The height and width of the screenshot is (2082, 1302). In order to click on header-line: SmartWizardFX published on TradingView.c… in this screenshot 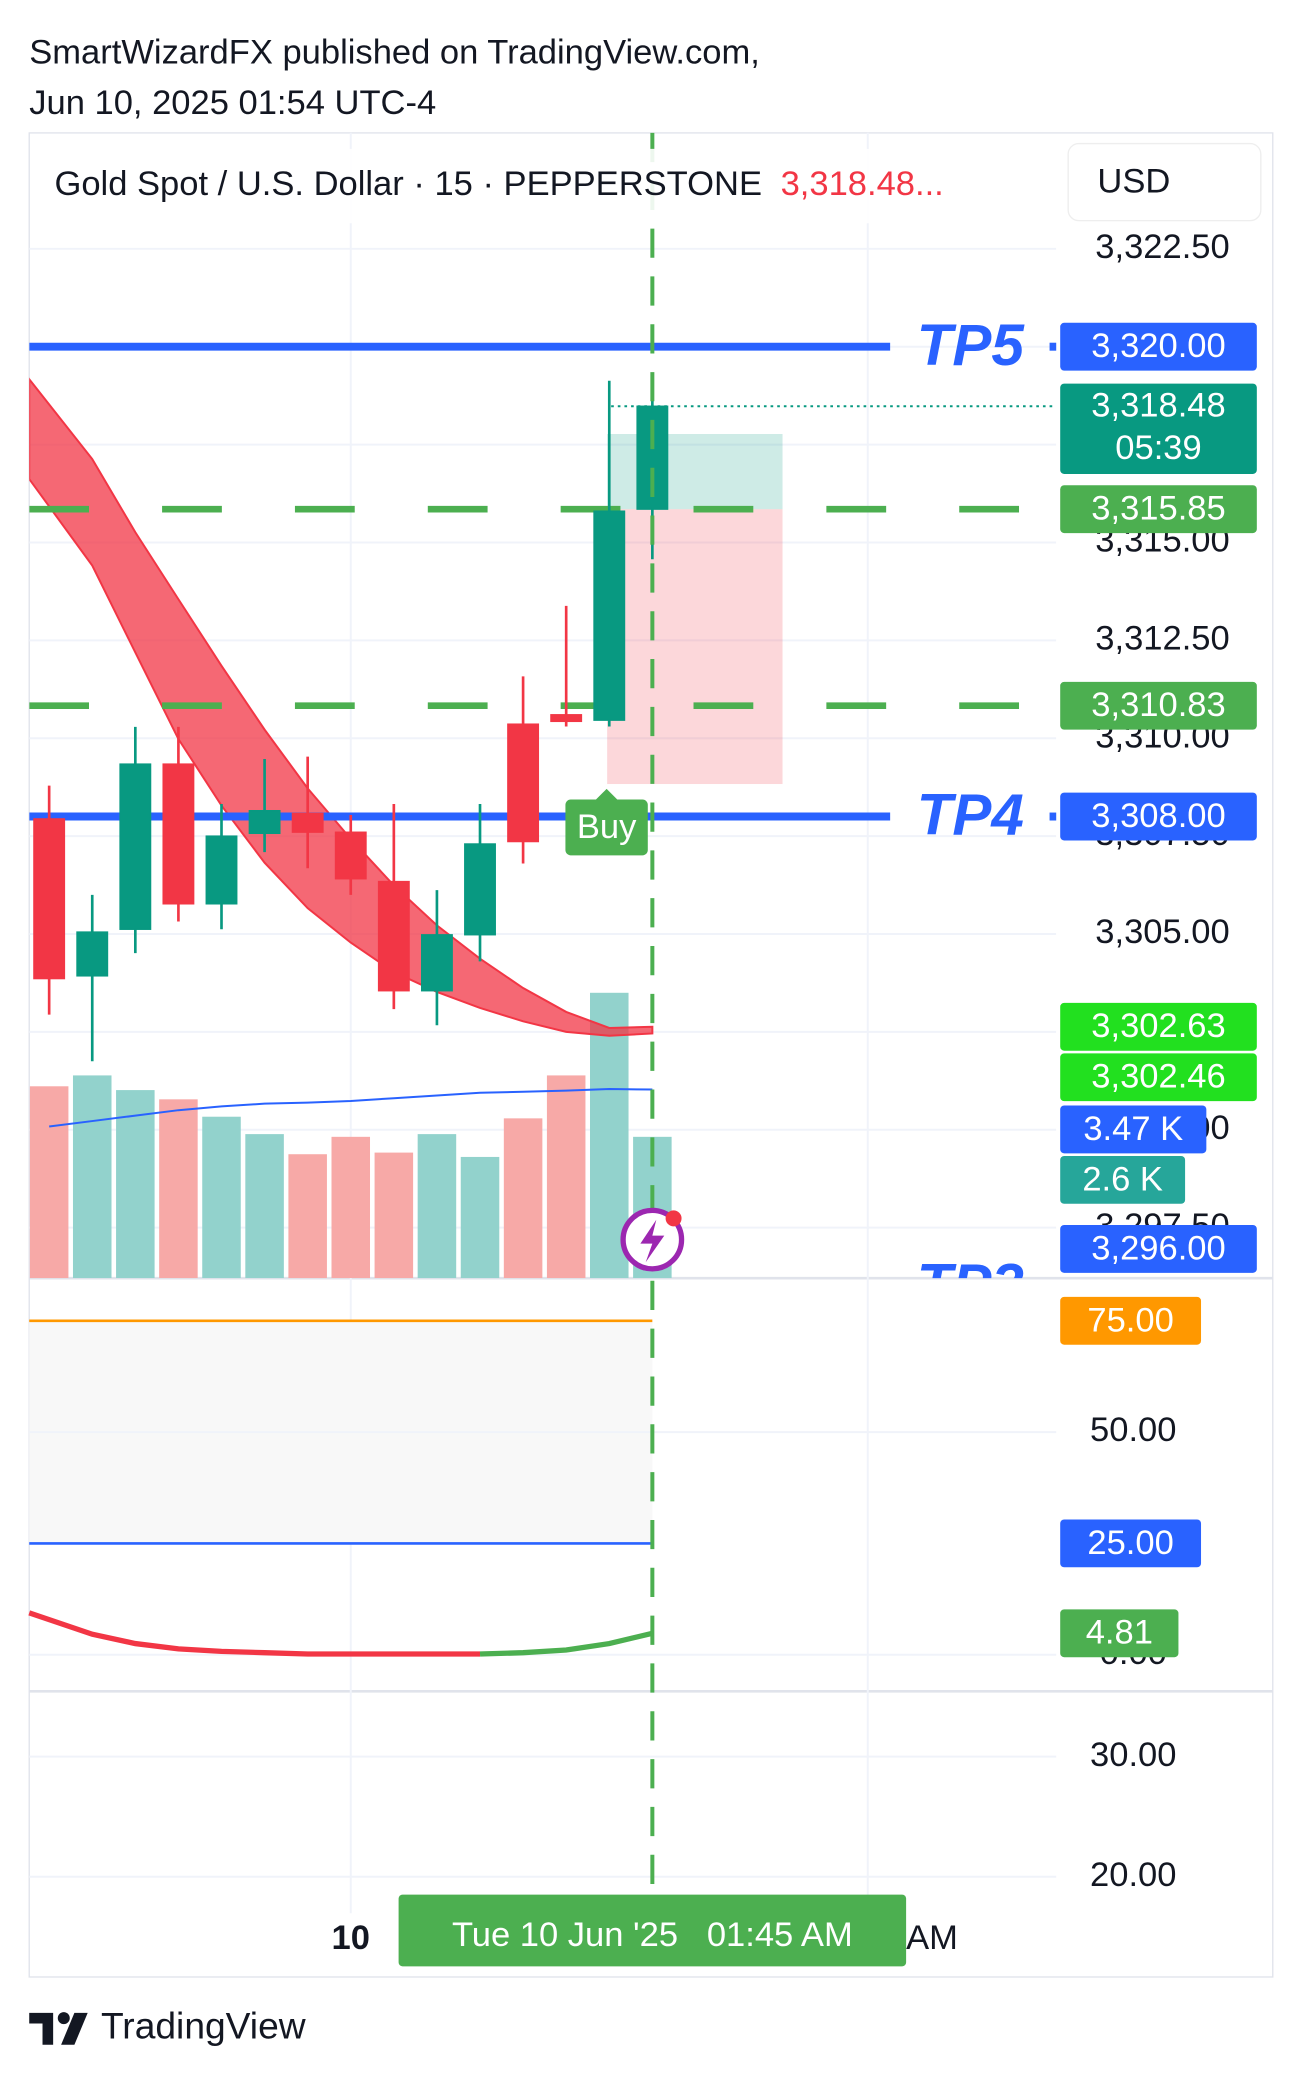, I will do `click(394, 53)`.